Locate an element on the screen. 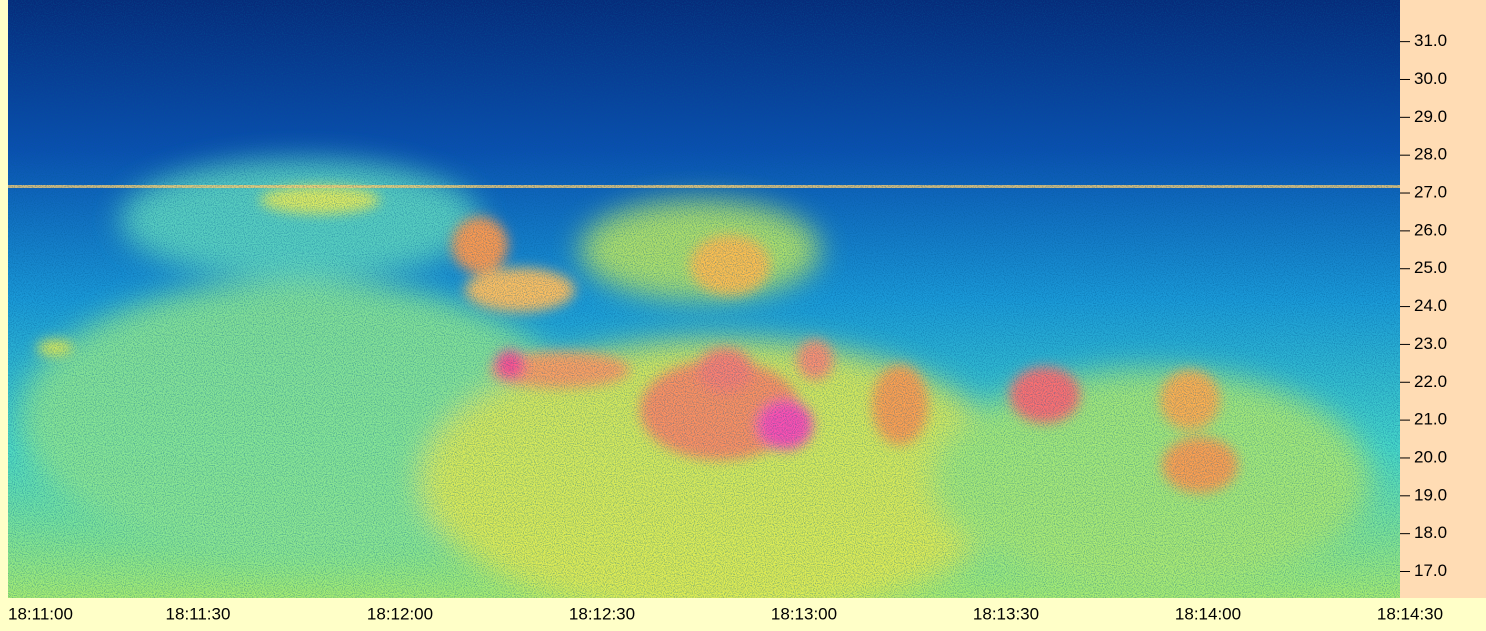 This screenshot has height=631, width=1486. y-tick-label: 18.0 is located at coordinates (1430, 532).